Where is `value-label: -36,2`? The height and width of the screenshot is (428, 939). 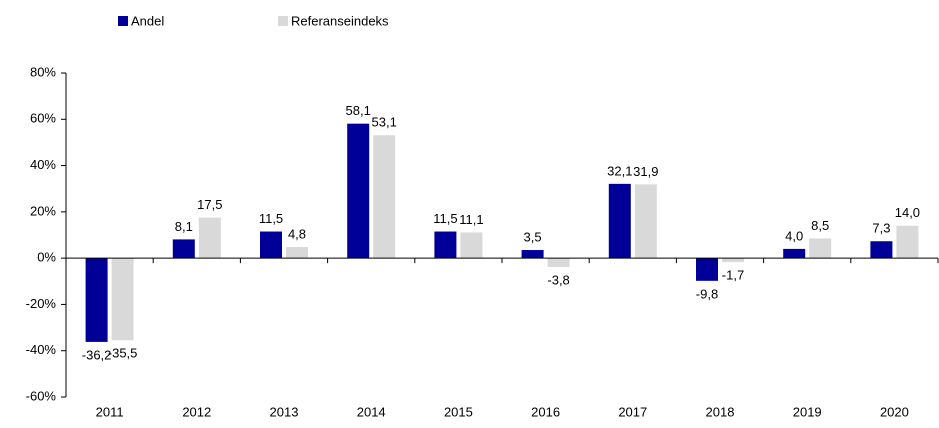
value-label: -36,2 is located at coordinates (97, 354).